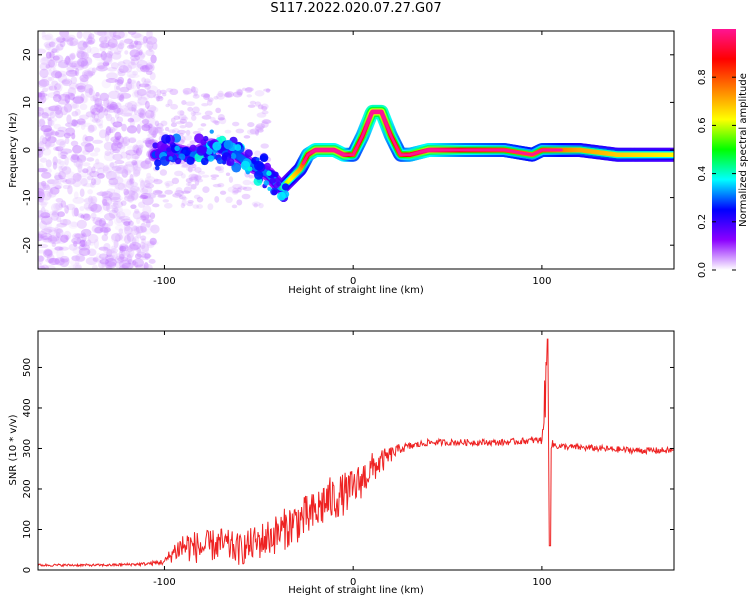 This screenshot has height=600, width=750. What do you see at coordinates (13, 150) in the screenshot?
I see `spectrogram-y-label: Frequency (Hz)` at bounding box center [13, 150].